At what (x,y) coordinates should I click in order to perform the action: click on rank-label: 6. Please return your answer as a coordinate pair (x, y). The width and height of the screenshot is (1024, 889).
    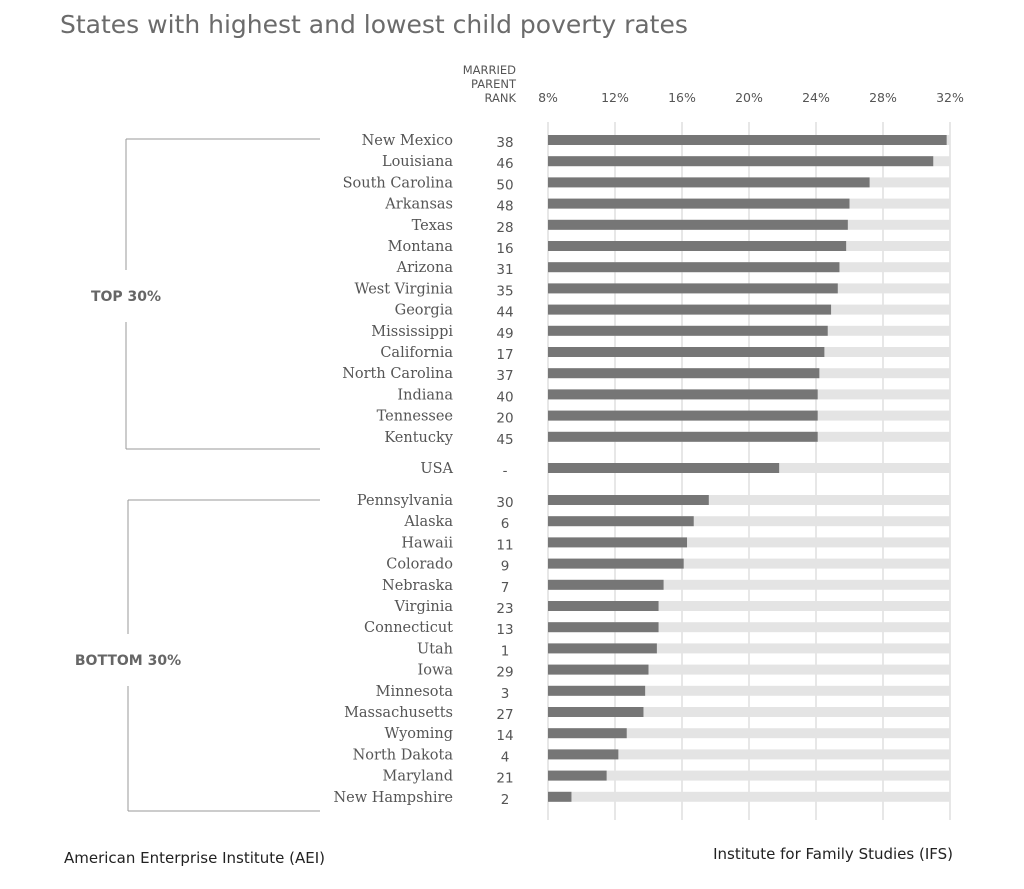
    Looking at the image, I should click on (505, 524).